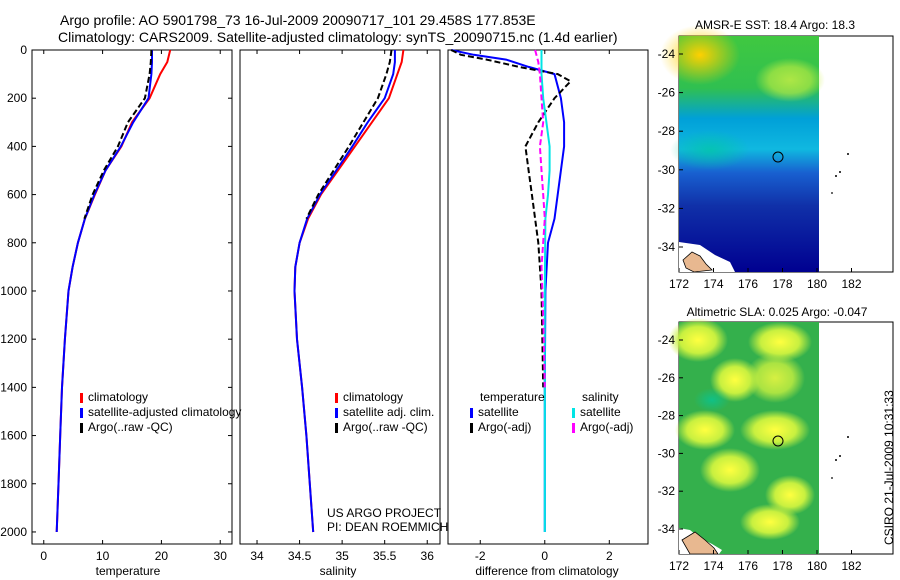 The image size is (900, 580). I want to click on depth-tick-label: 2000, so click(13, 532).